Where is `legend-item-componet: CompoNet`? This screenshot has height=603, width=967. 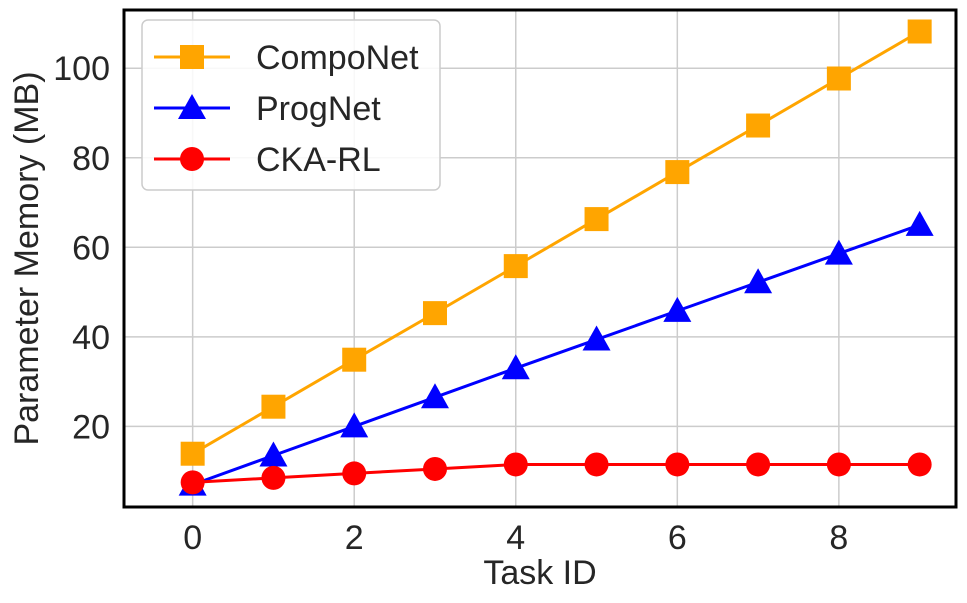 legend-item-componet: CompoNet is located at coordinates (286, 58).